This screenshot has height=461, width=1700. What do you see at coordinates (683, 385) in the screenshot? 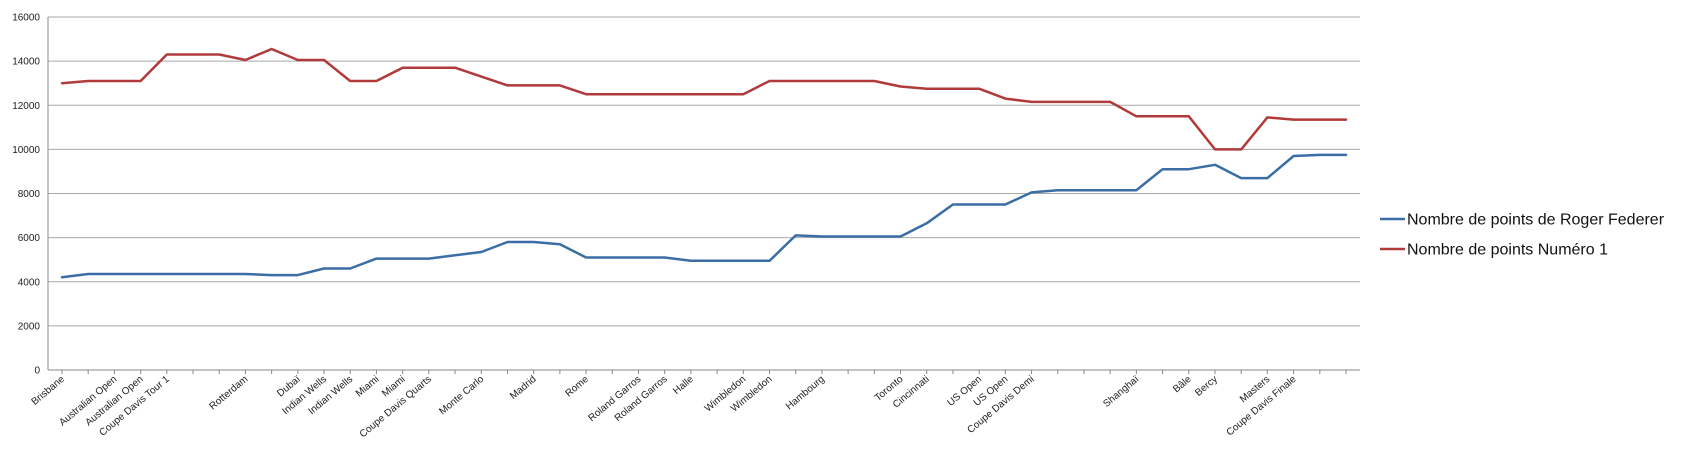
I see `x-tick-label: Halle` at bounding box center [683, 385].